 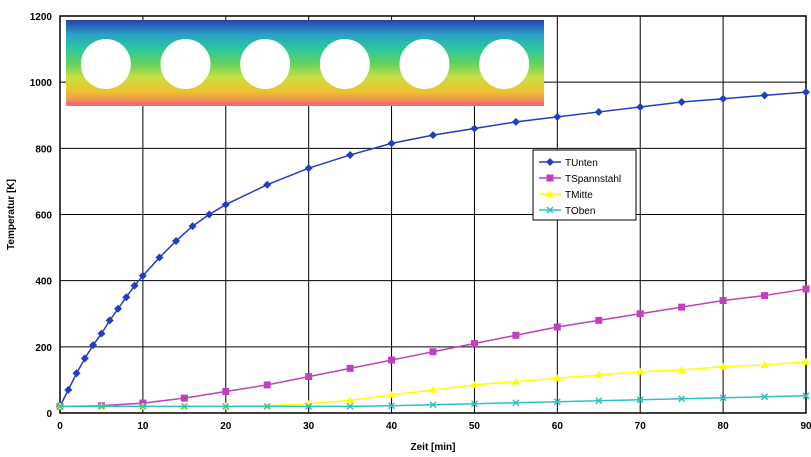 What do you see at coordinates (433, 447) in the screenshot?
I see `x-axis-label: Zeit [min]` at bounding box center [433, 447].